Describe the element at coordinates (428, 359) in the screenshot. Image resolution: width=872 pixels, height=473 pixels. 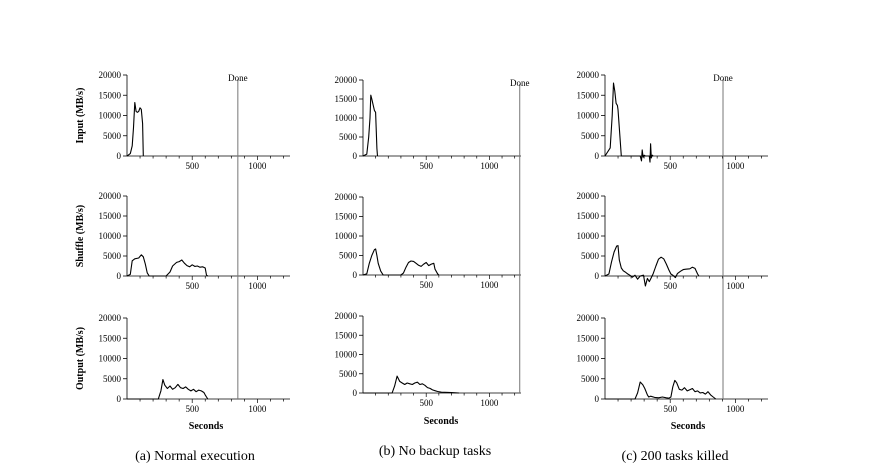
I see `panel-b-3: 0 5000 10000 15000 20000 500 1000` at that location.